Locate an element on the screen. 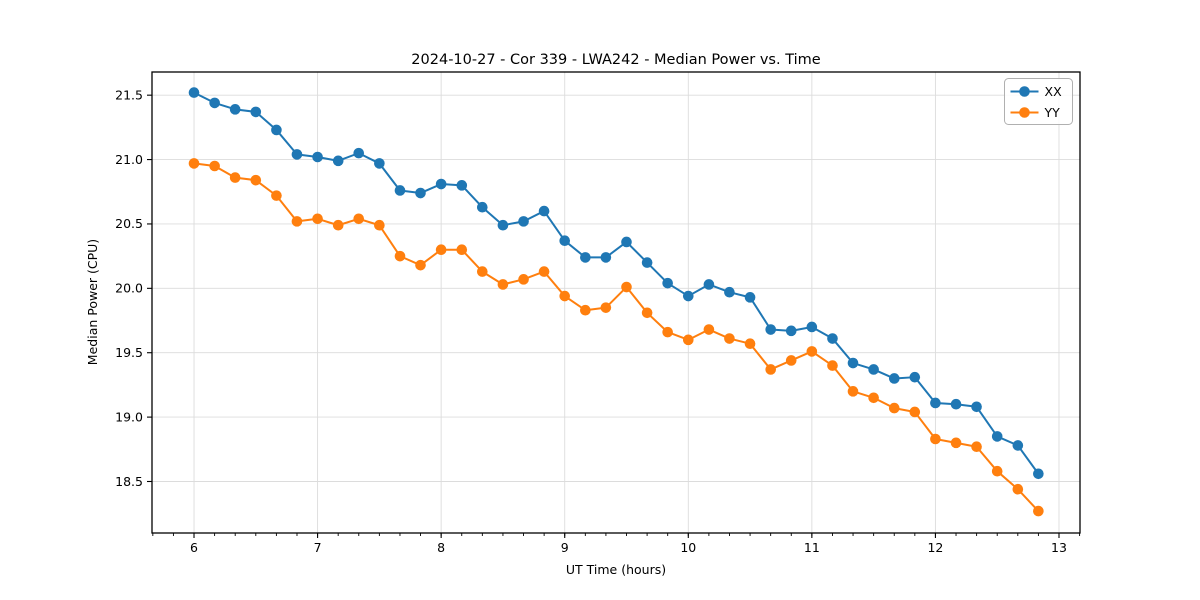 The height and width of the screenshot is (600, 1200). x-tick-label: 9 is located at coordinates (565, 547).